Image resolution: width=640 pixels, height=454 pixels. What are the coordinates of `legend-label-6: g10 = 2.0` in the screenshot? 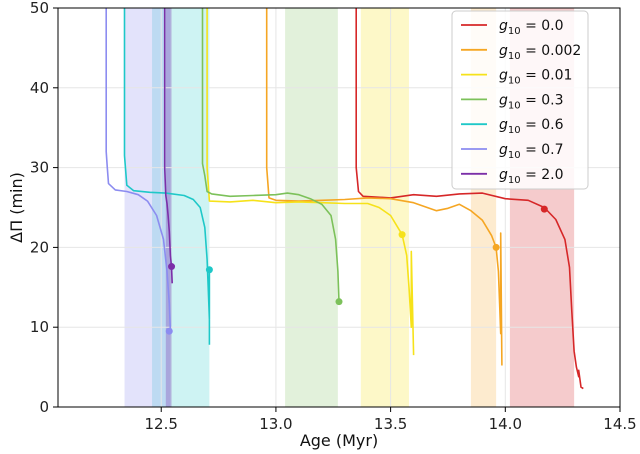 It's located at (531, 176).